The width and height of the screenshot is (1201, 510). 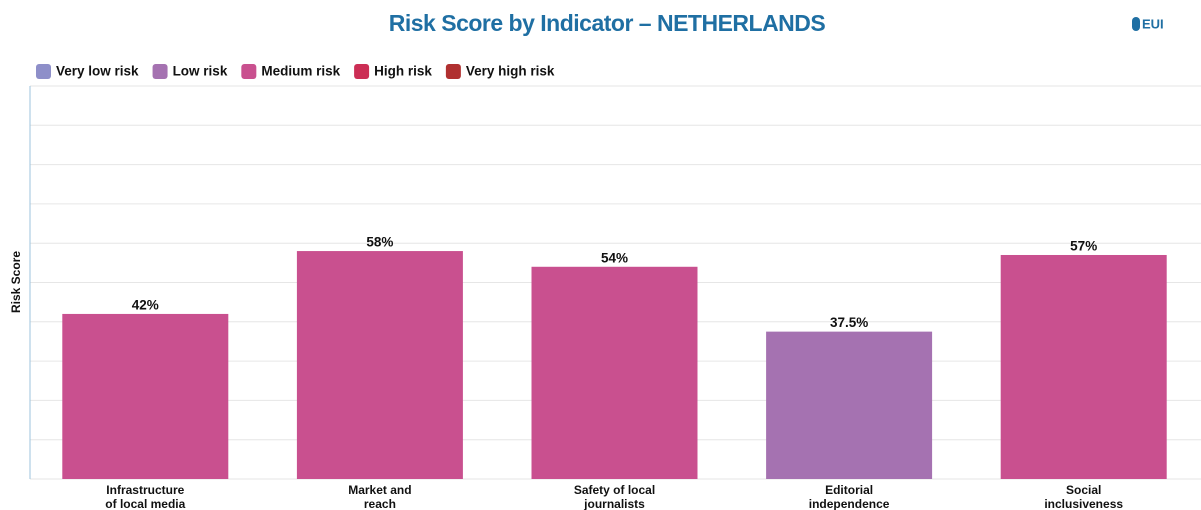 I want to click on x-tick-label-line: inclusiveness, so click(x=1083, y=503).